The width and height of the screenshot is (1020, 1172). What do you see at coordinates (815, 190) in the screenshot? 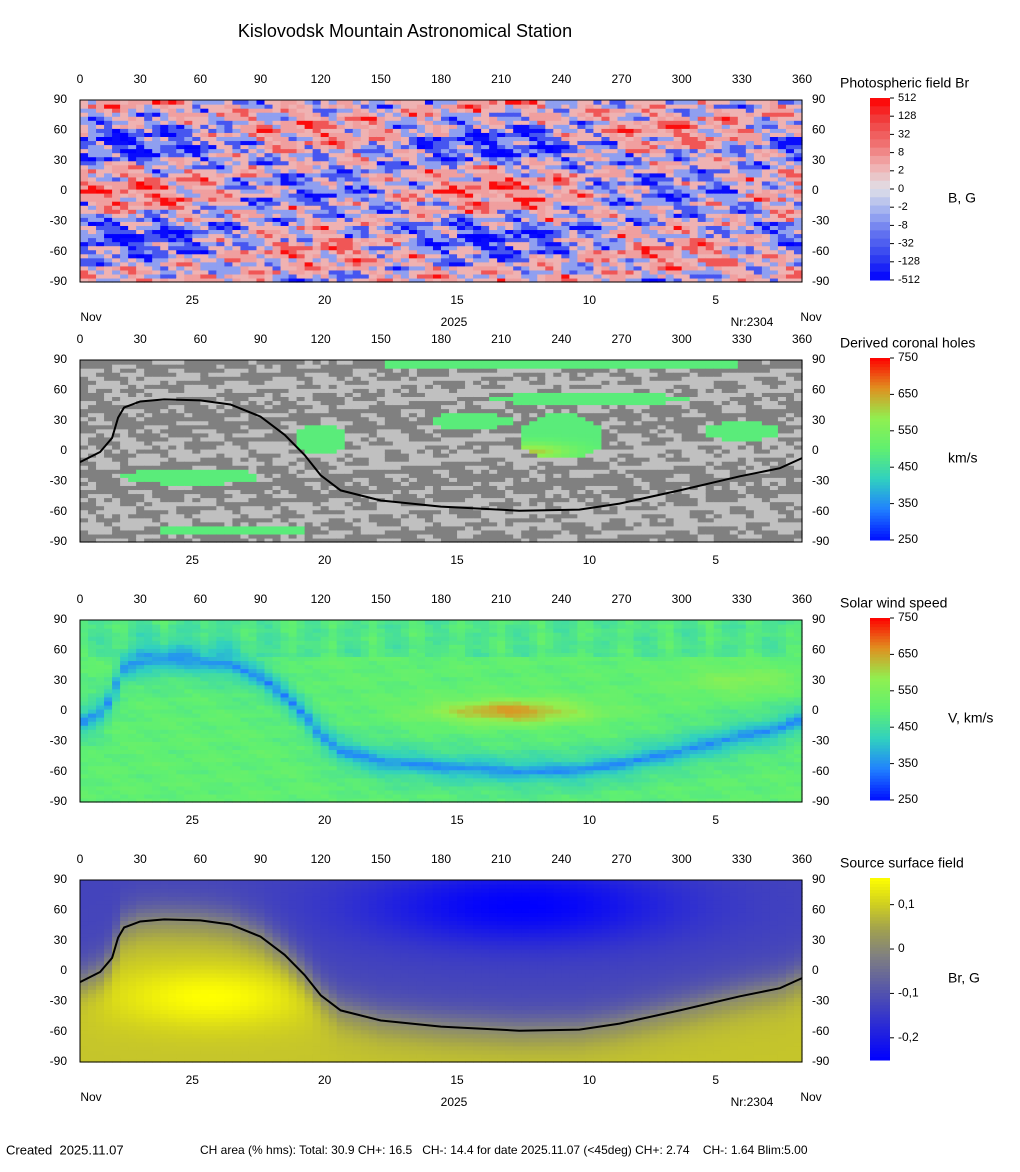
I see `y-tick-label-right: 0` at bounding box center [815, 190].